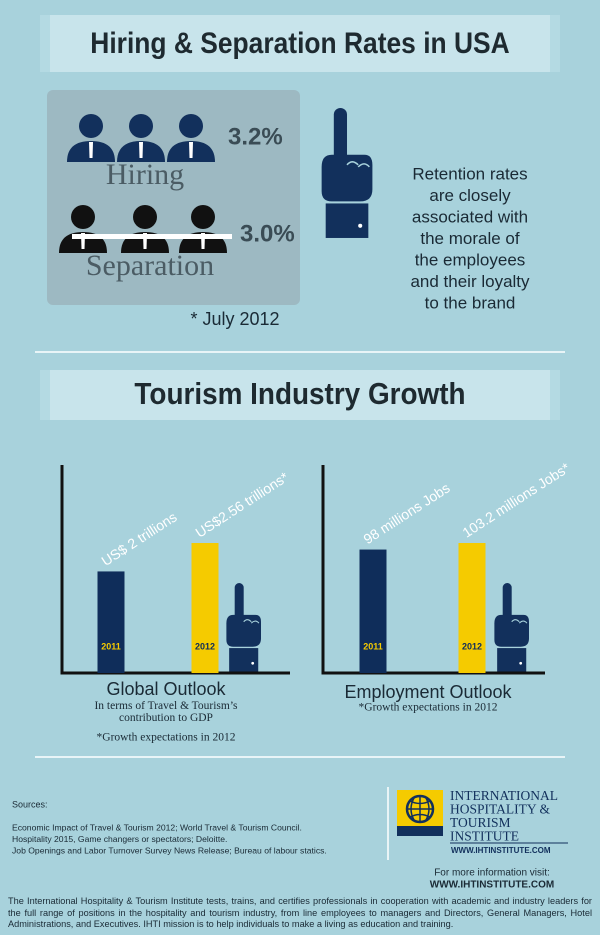  Describe the element at coordinates (484, 836) in the screenshot. I see `institute-line: INSTITUTE` at that location.